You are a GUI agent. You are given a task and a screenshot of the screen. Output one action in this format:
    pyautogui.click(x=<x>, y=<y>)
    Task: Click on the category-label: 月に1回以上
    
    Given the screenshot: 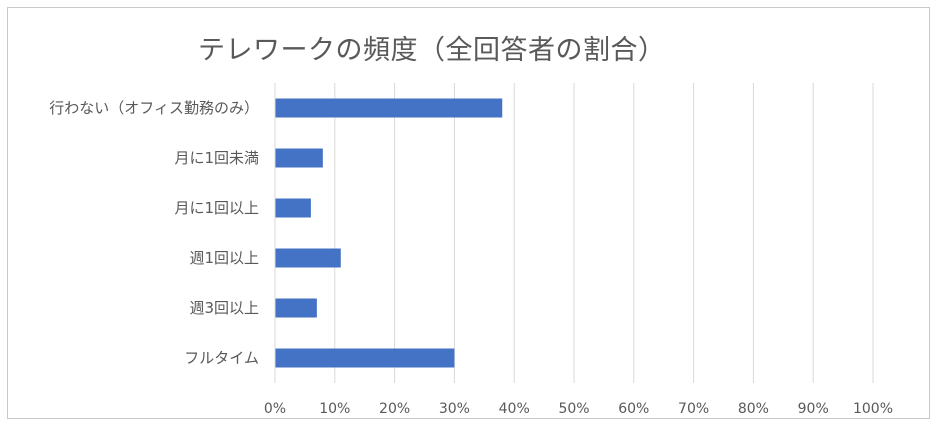 What is the action you would take?
    pyautogui.click(x=216, y=208)
    